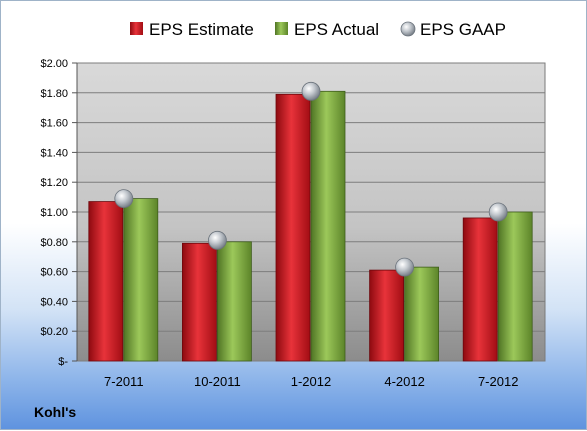  What do you see at coordinates (54, 64) in the screenshot?
I see `y-tick-label: $2.00` at bounding box center [54, 64].